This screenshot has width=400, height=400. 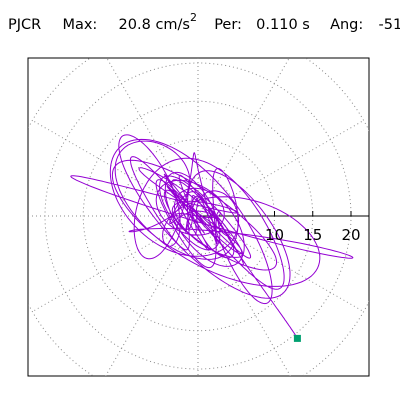 What do you see at coordinates (154, 24) in the screenshot?
I see `max-value: 20.8 cm/s` at bounding box center [154, 24].